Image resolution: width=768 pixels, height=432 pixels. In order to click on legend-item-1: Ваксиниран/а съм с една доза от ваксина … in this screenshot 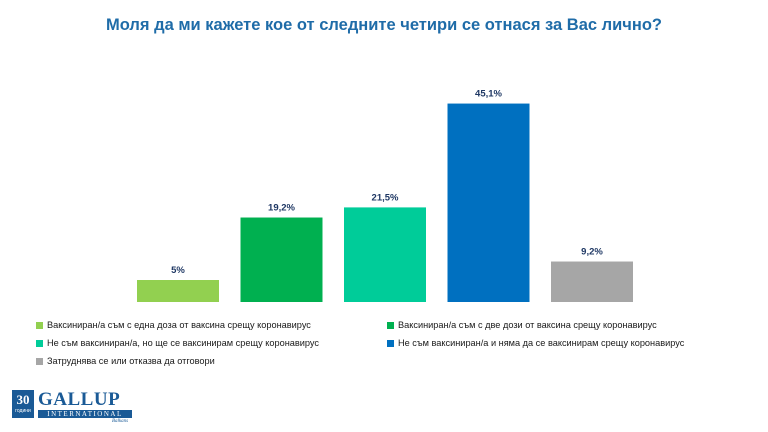, I will do `click(173, 325)`.